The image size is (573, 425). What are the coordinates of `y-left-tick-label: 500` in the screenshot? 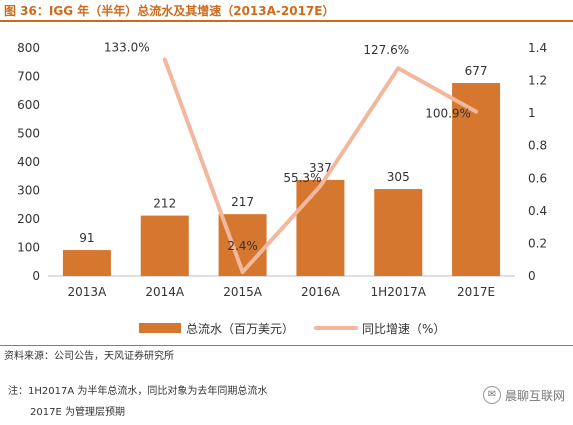 It's located at (28, 134).